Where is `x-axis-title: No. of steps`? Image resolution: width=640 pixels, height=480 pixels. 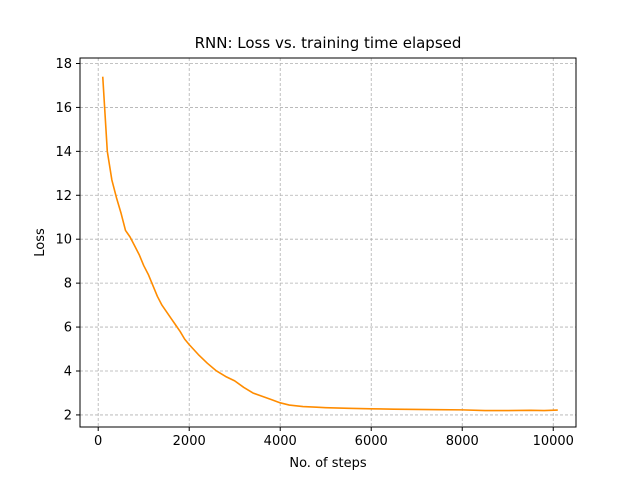 x-axis-title: No. of steps is located at coordinates (327, 463).